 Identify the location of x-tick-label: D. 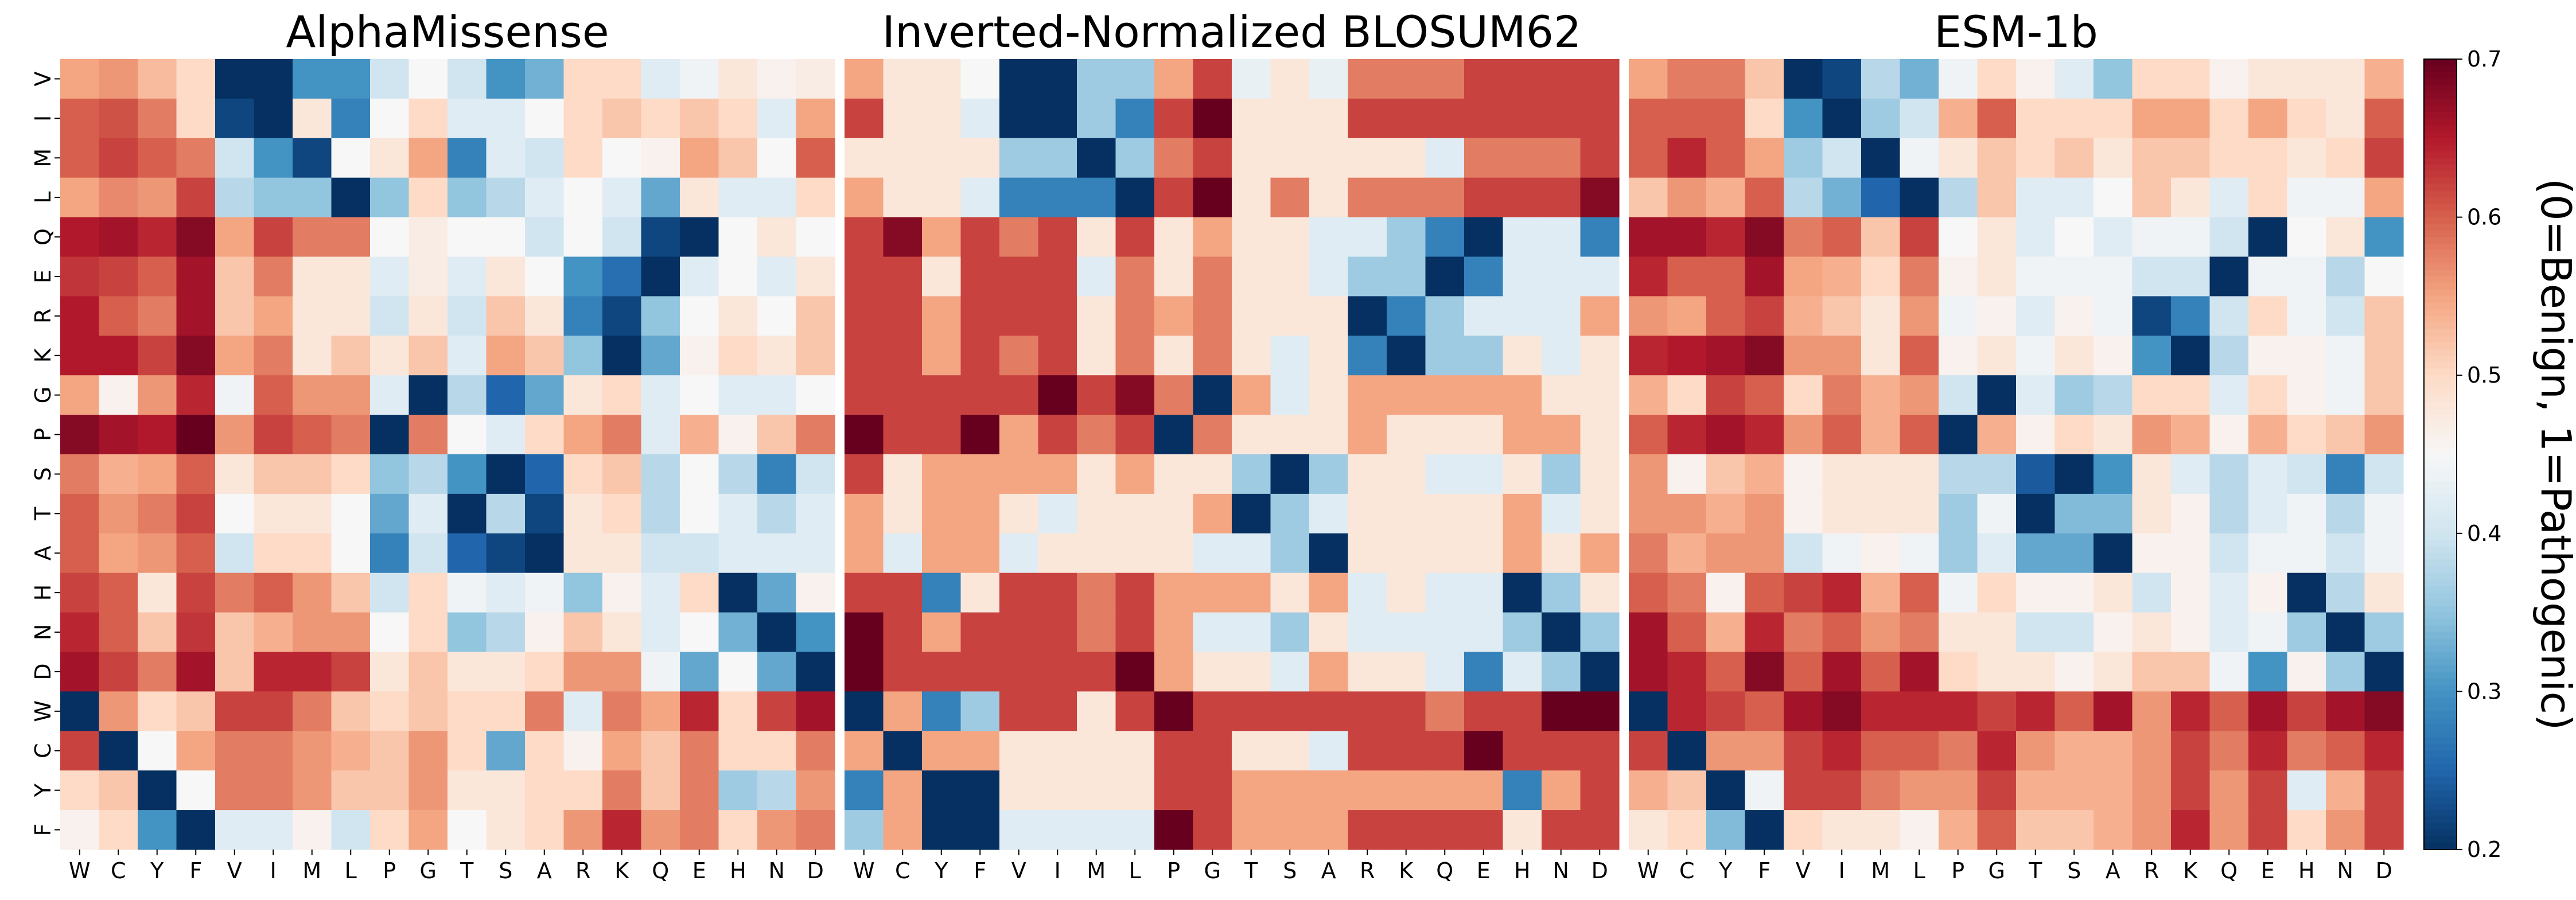
(2384, 870).